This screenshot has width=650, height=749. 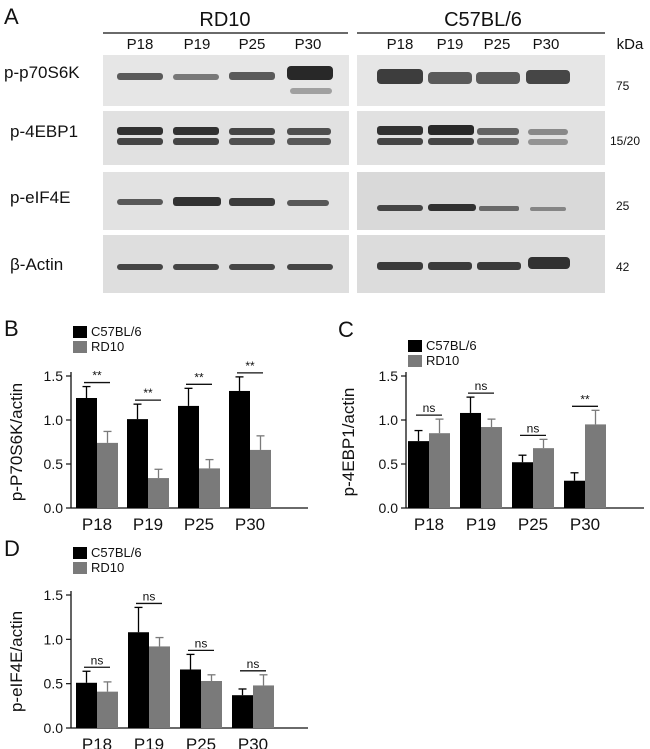 What do you see at coordinates (389, 508) in the screenshot?
I see `y-tick-label: 0.0` at bounding box center [389, 508].